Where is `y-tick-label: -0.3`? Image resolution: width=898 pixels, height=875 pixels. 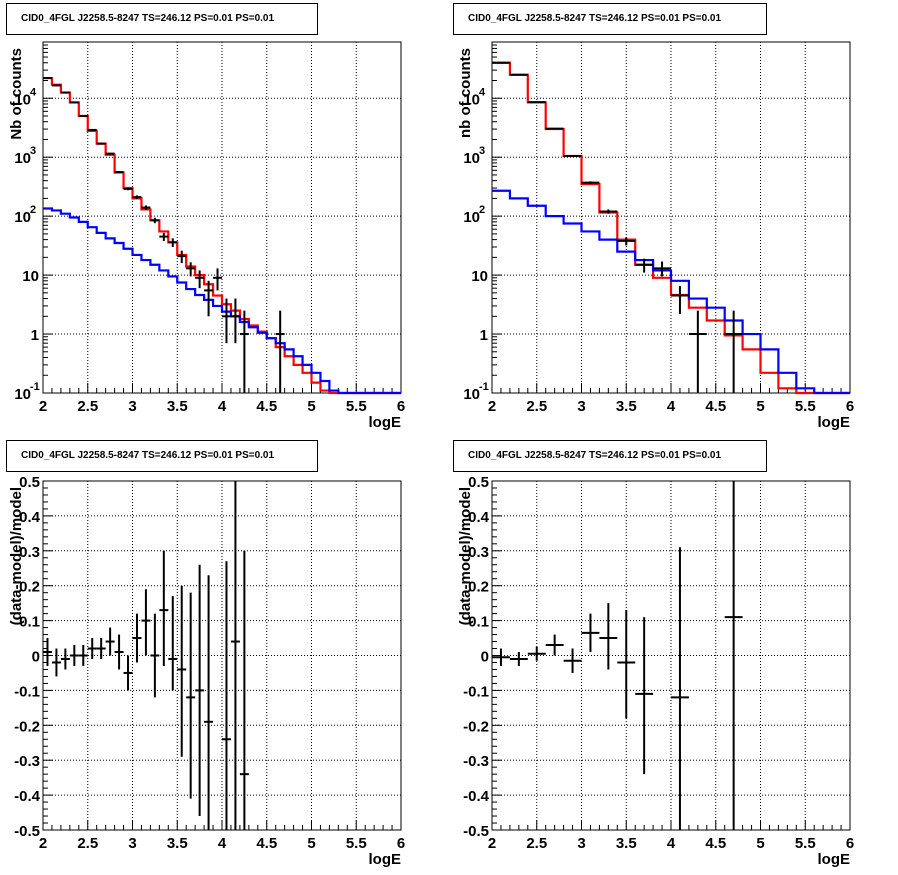
y-tick-label: -0.3 is located at coordinates (27, 761).